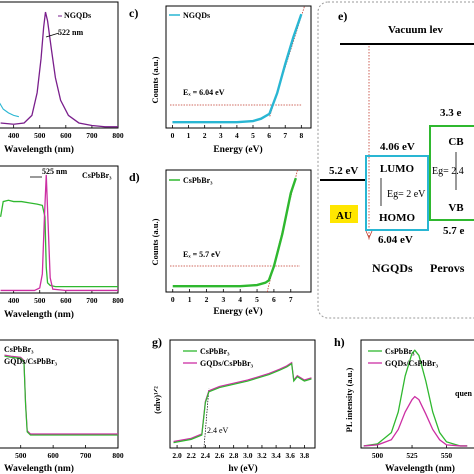 Image resolution: width=474 pixels, height=474 pixels. What do you see at coordinates (415, 30) in the screenshot?
I see `vacuum-level-label: Vacuum lev` at bounding box center [415, 30].